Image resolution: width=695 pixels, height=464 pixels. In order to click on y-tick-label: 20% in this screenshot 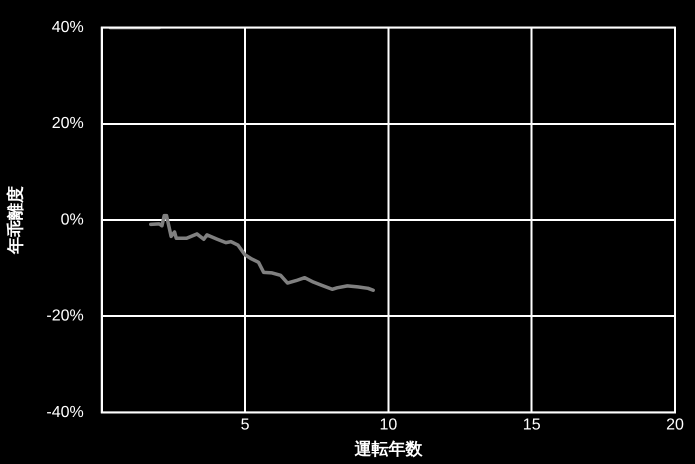, I will do `click(68, 123)`.